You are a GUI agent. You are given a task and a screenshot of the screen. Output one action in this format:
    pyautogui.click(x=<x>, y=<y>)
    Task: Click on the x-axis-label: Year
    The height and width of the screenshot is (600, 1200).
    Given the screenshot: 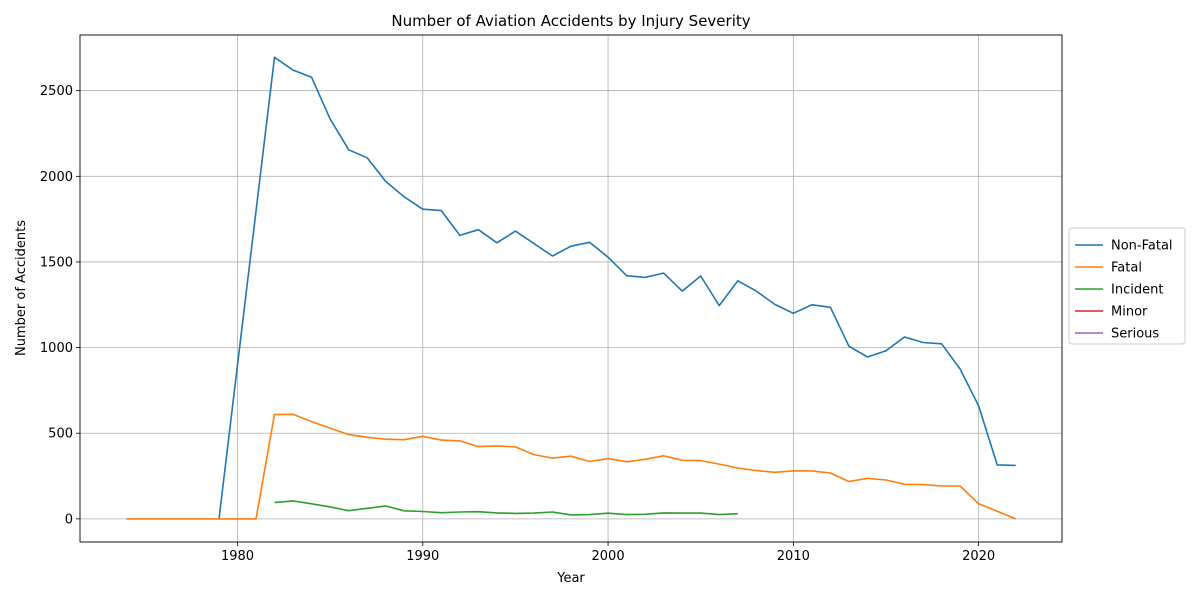 What is the action you would take?
    pyautogui.click(x=570, y=578)
    